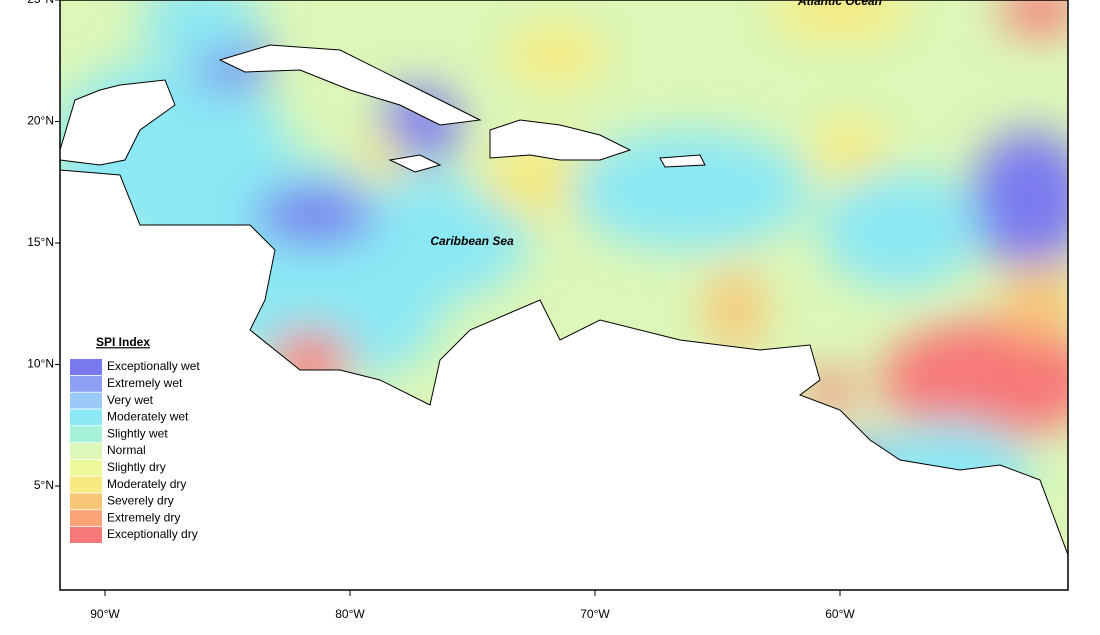 The image size is (1100, 635). What do you see at coordinates (839, 4) in the screenshot?
I see `place-label: Atlantic Ocean` at bounding box center [839, 4].